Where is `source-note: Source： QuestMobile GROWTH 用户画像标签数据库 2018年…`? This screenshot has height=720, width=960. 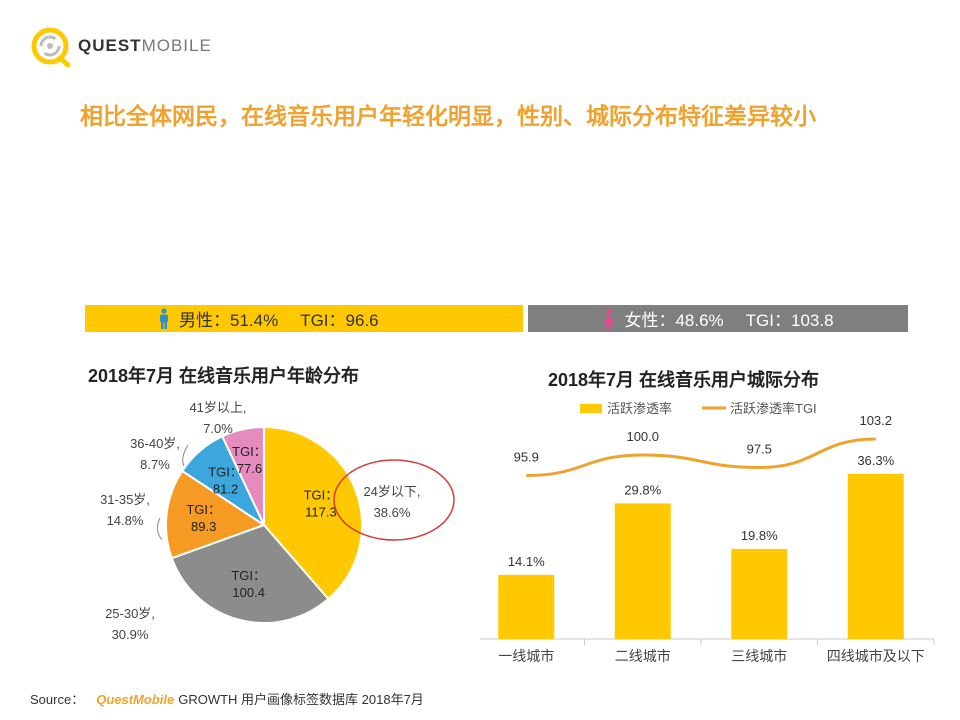 source-note: Source： QuestMobile GROWTH 用户画像标签数据库 2018年… is located at coordinates (227, 698).